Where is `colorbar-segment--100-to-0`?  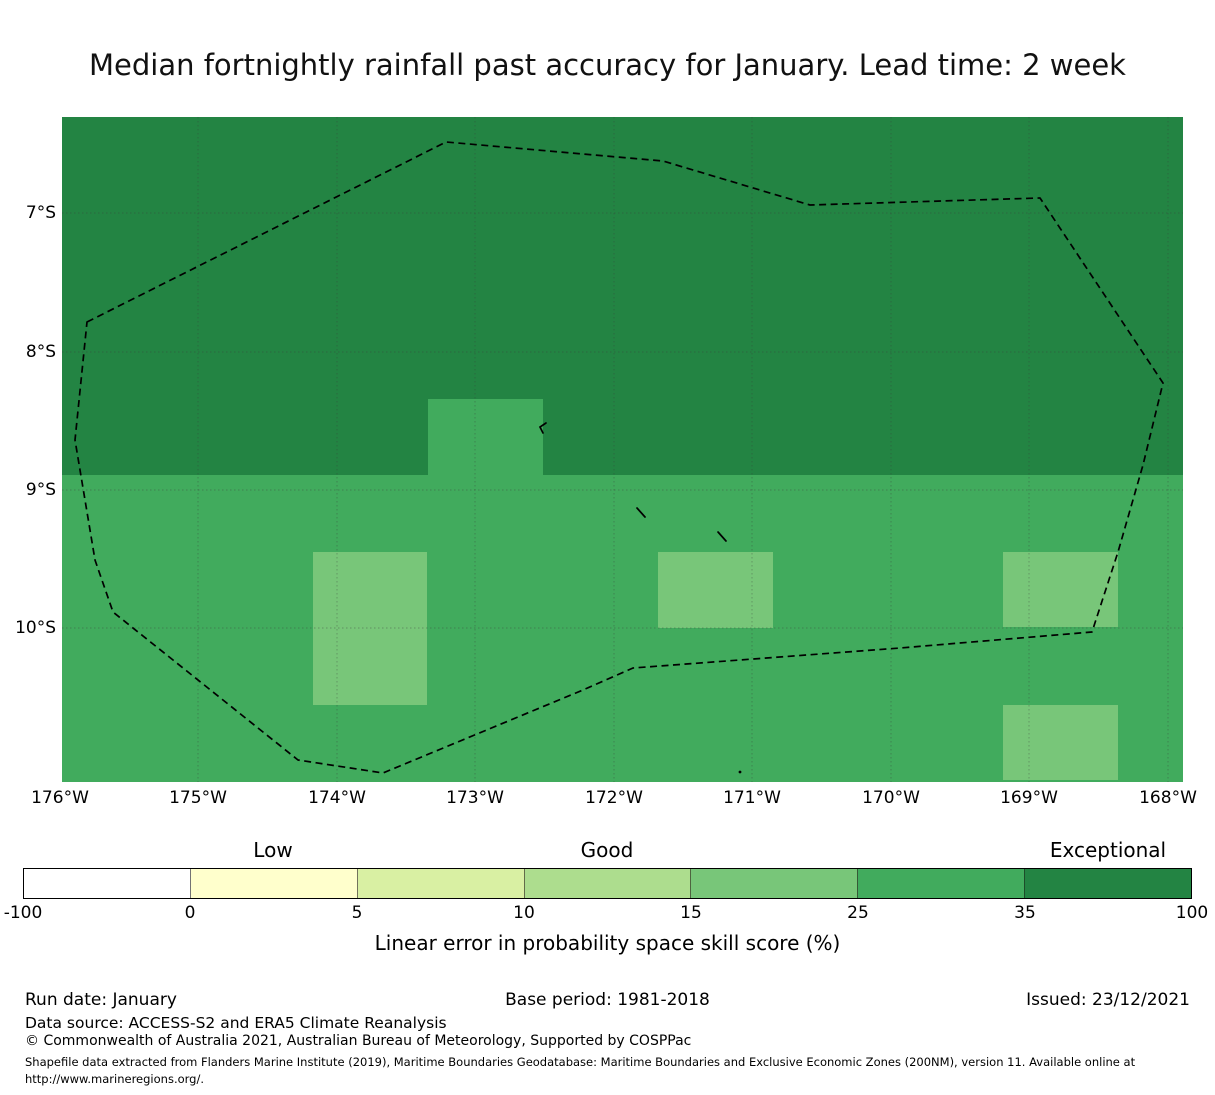
colorbar-segment--100-to-0 is located at coordinates (107, 883).